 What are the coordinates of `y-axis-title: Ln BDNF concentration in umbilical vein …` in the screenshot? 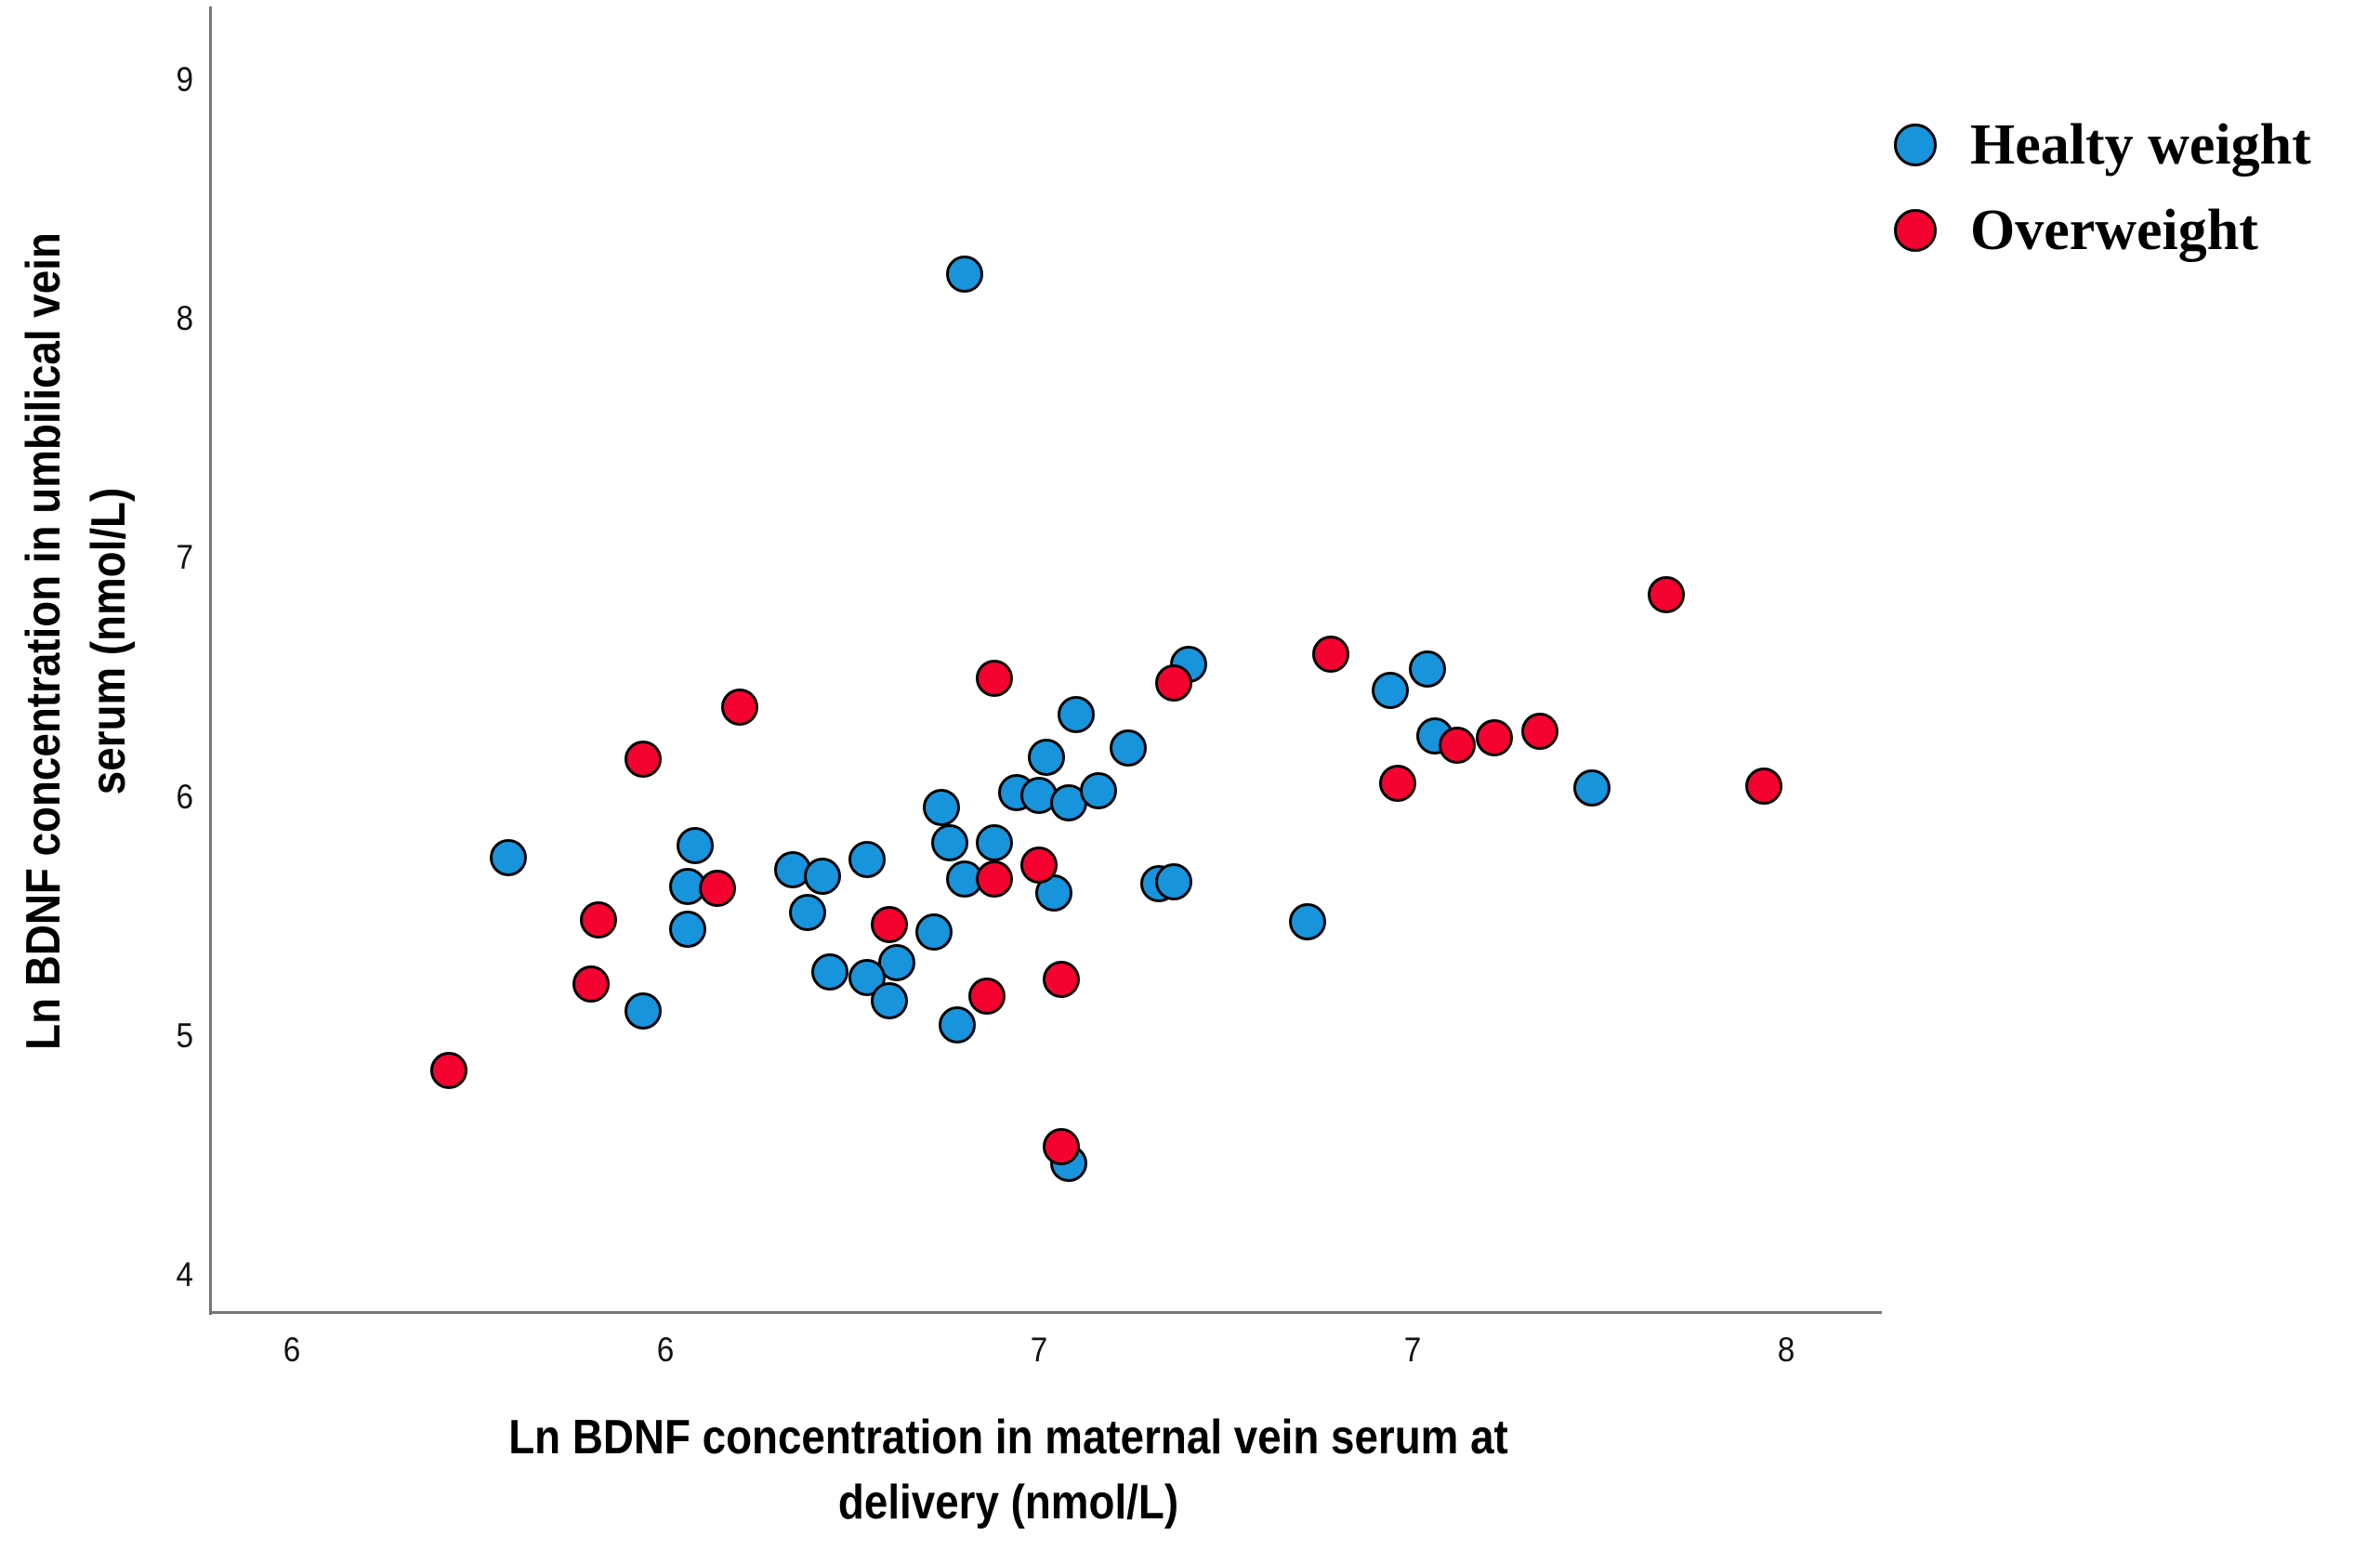 It's located at (76, 641).